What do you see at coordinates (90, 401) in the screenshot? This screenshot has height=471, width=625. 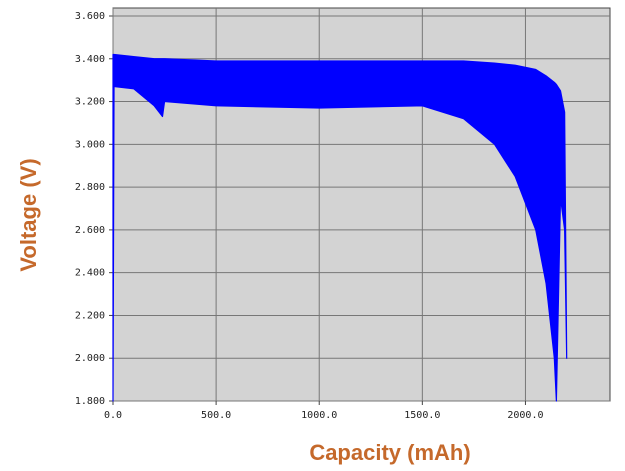 I see `y-tick-label: 1.800` at bounding box center [90, 401].